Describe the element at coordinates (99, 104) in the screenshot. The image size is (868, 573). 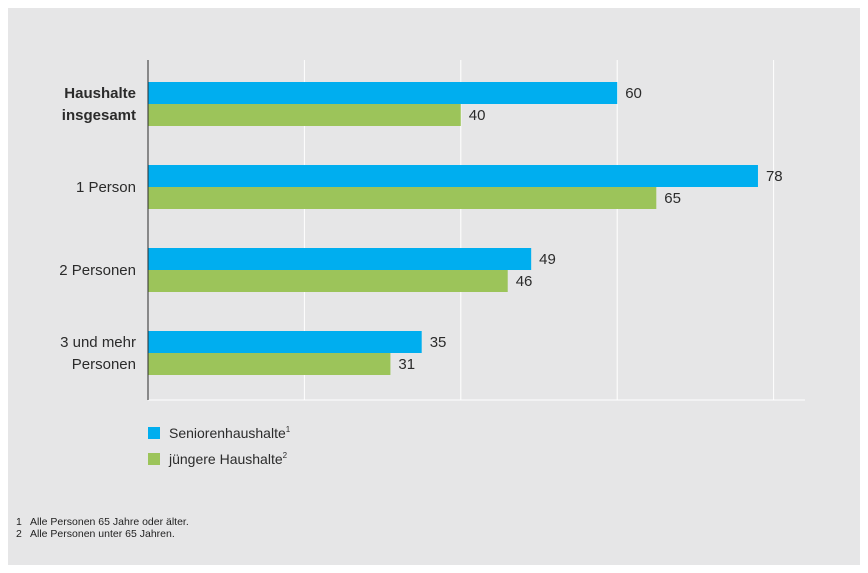
I see `category-label: Haushalte insgesamt` at that location.